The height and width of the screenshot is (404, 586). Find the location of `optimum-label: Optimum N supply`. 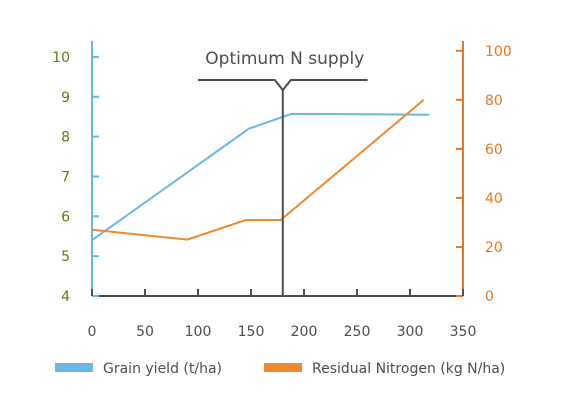

optimum-label: Optimum N supply is located at coordinates (284, 59).